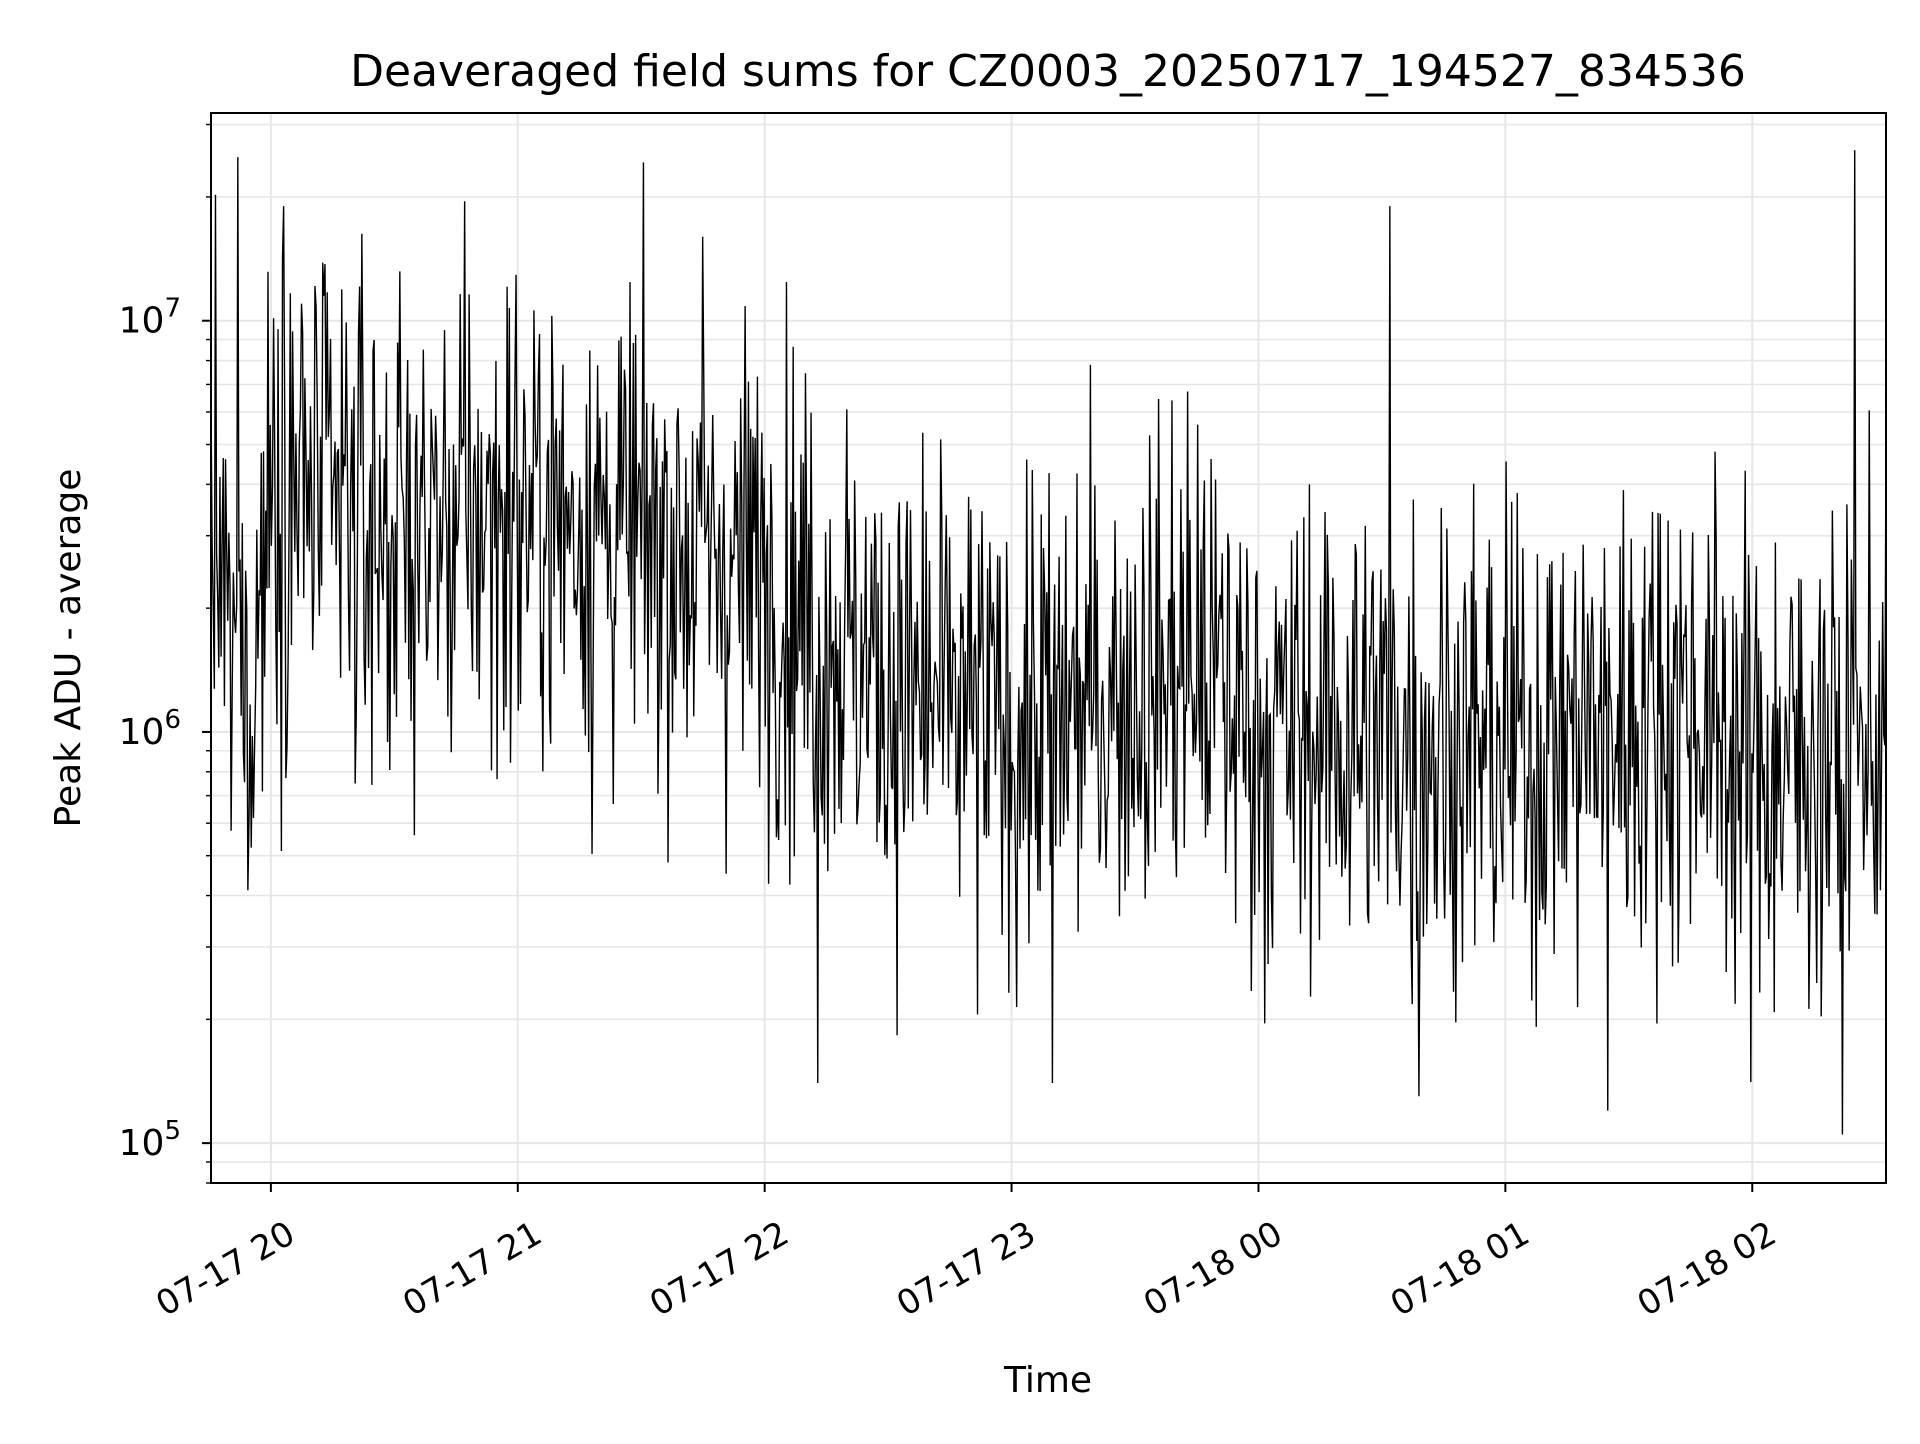 The width and height of the screenshot is (1920, 1444). Describe the element at coordinates (150, 729) in the screenshot. I see `y-tick-label: 10⁶` at that location.